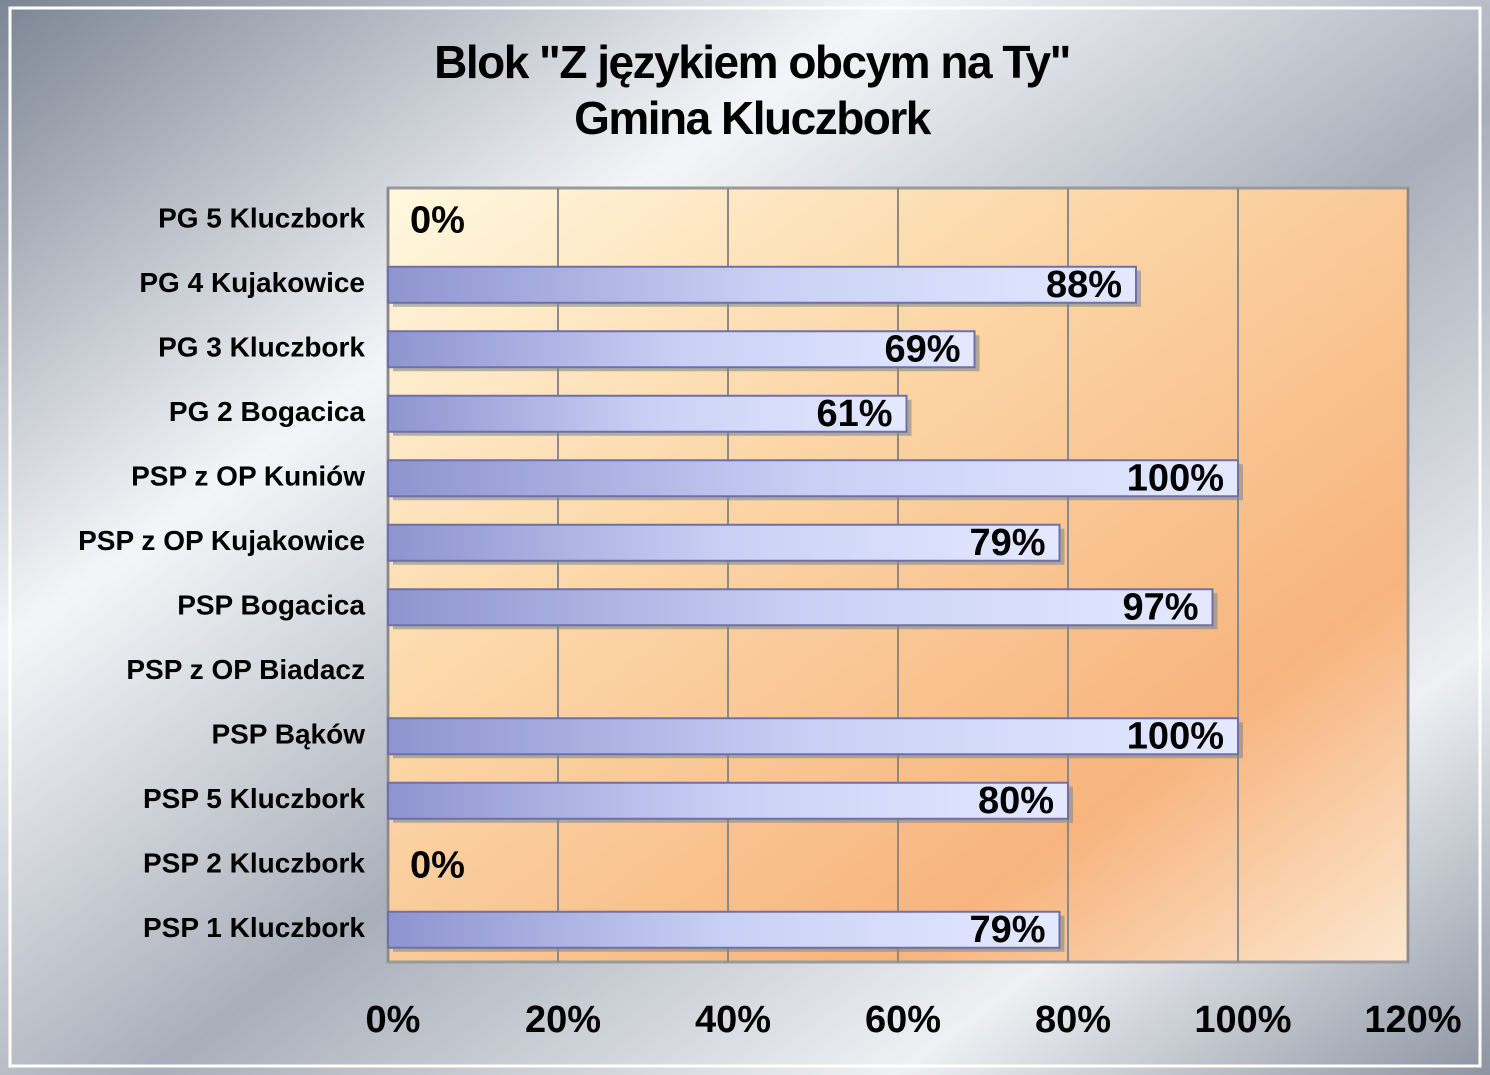 Image resolution: width=1490 pixels, height=1075 pixels. I want to click on y-tick-label: PSP Bogacica, so click(271, 605).